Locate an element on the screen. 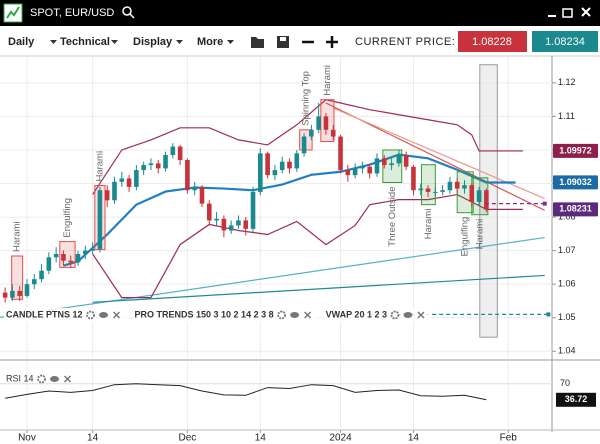 Image resolution: width=600 pixels, height=444 pixels. price-label: 1.08231 is located at coordinates (575, 209).